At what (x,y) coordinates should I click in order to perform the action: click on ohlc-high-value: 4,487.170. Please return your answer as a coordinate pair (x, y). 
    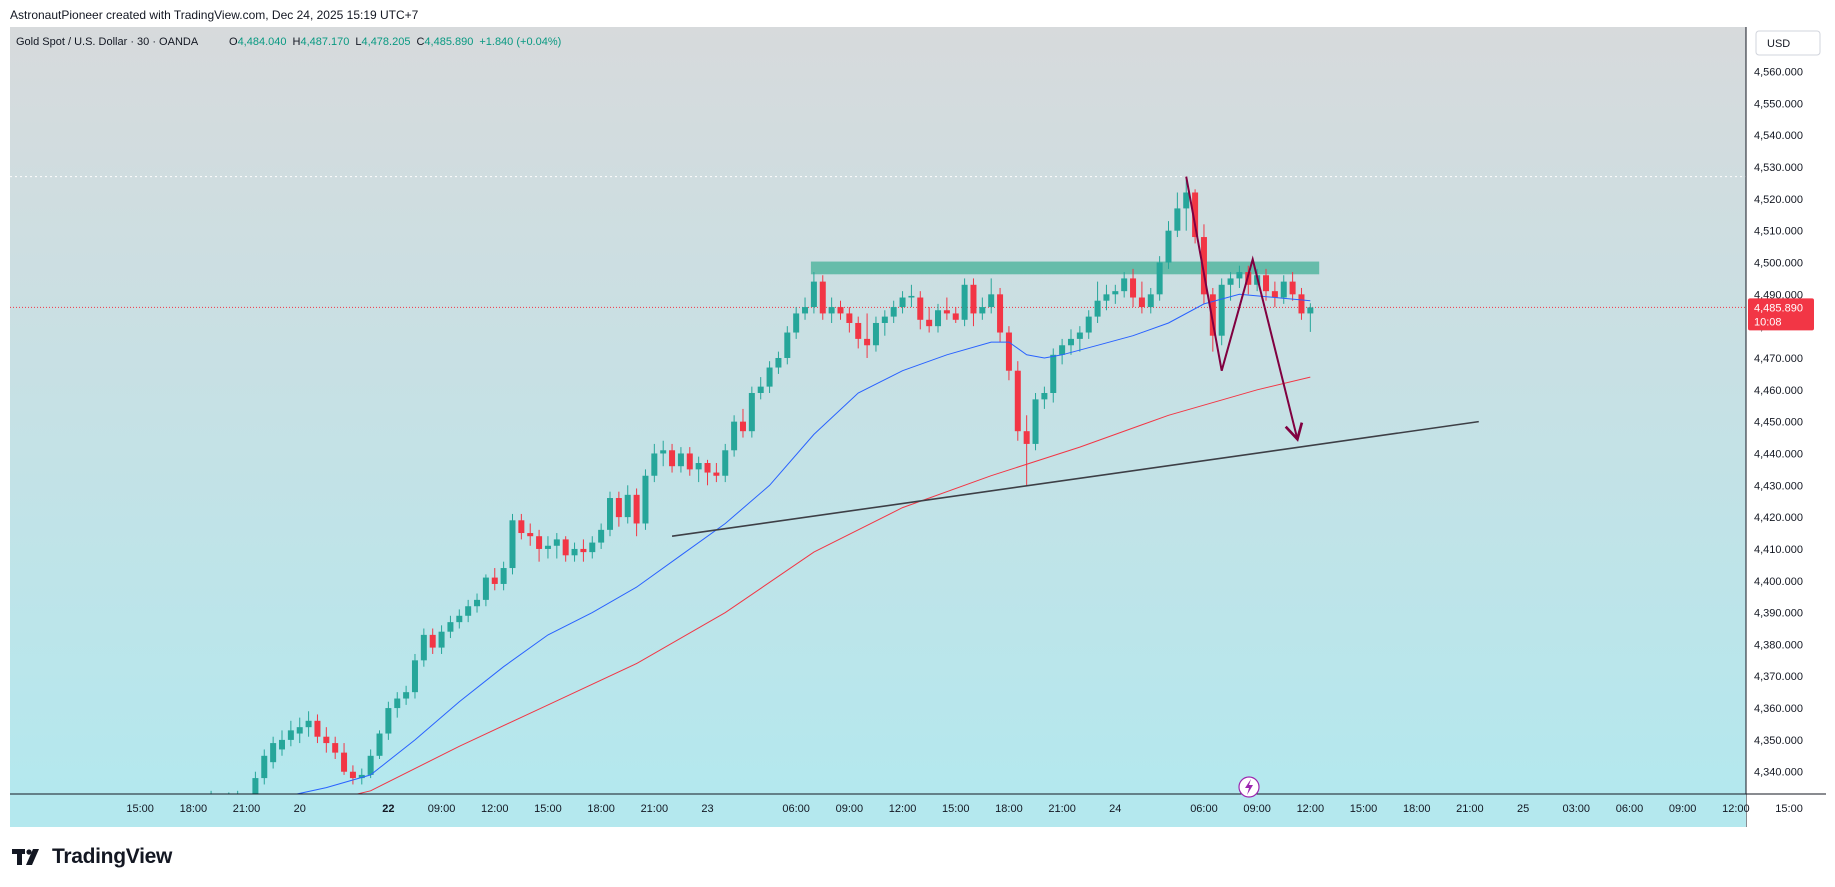
    Looking at the image, I should click on (324, 42).